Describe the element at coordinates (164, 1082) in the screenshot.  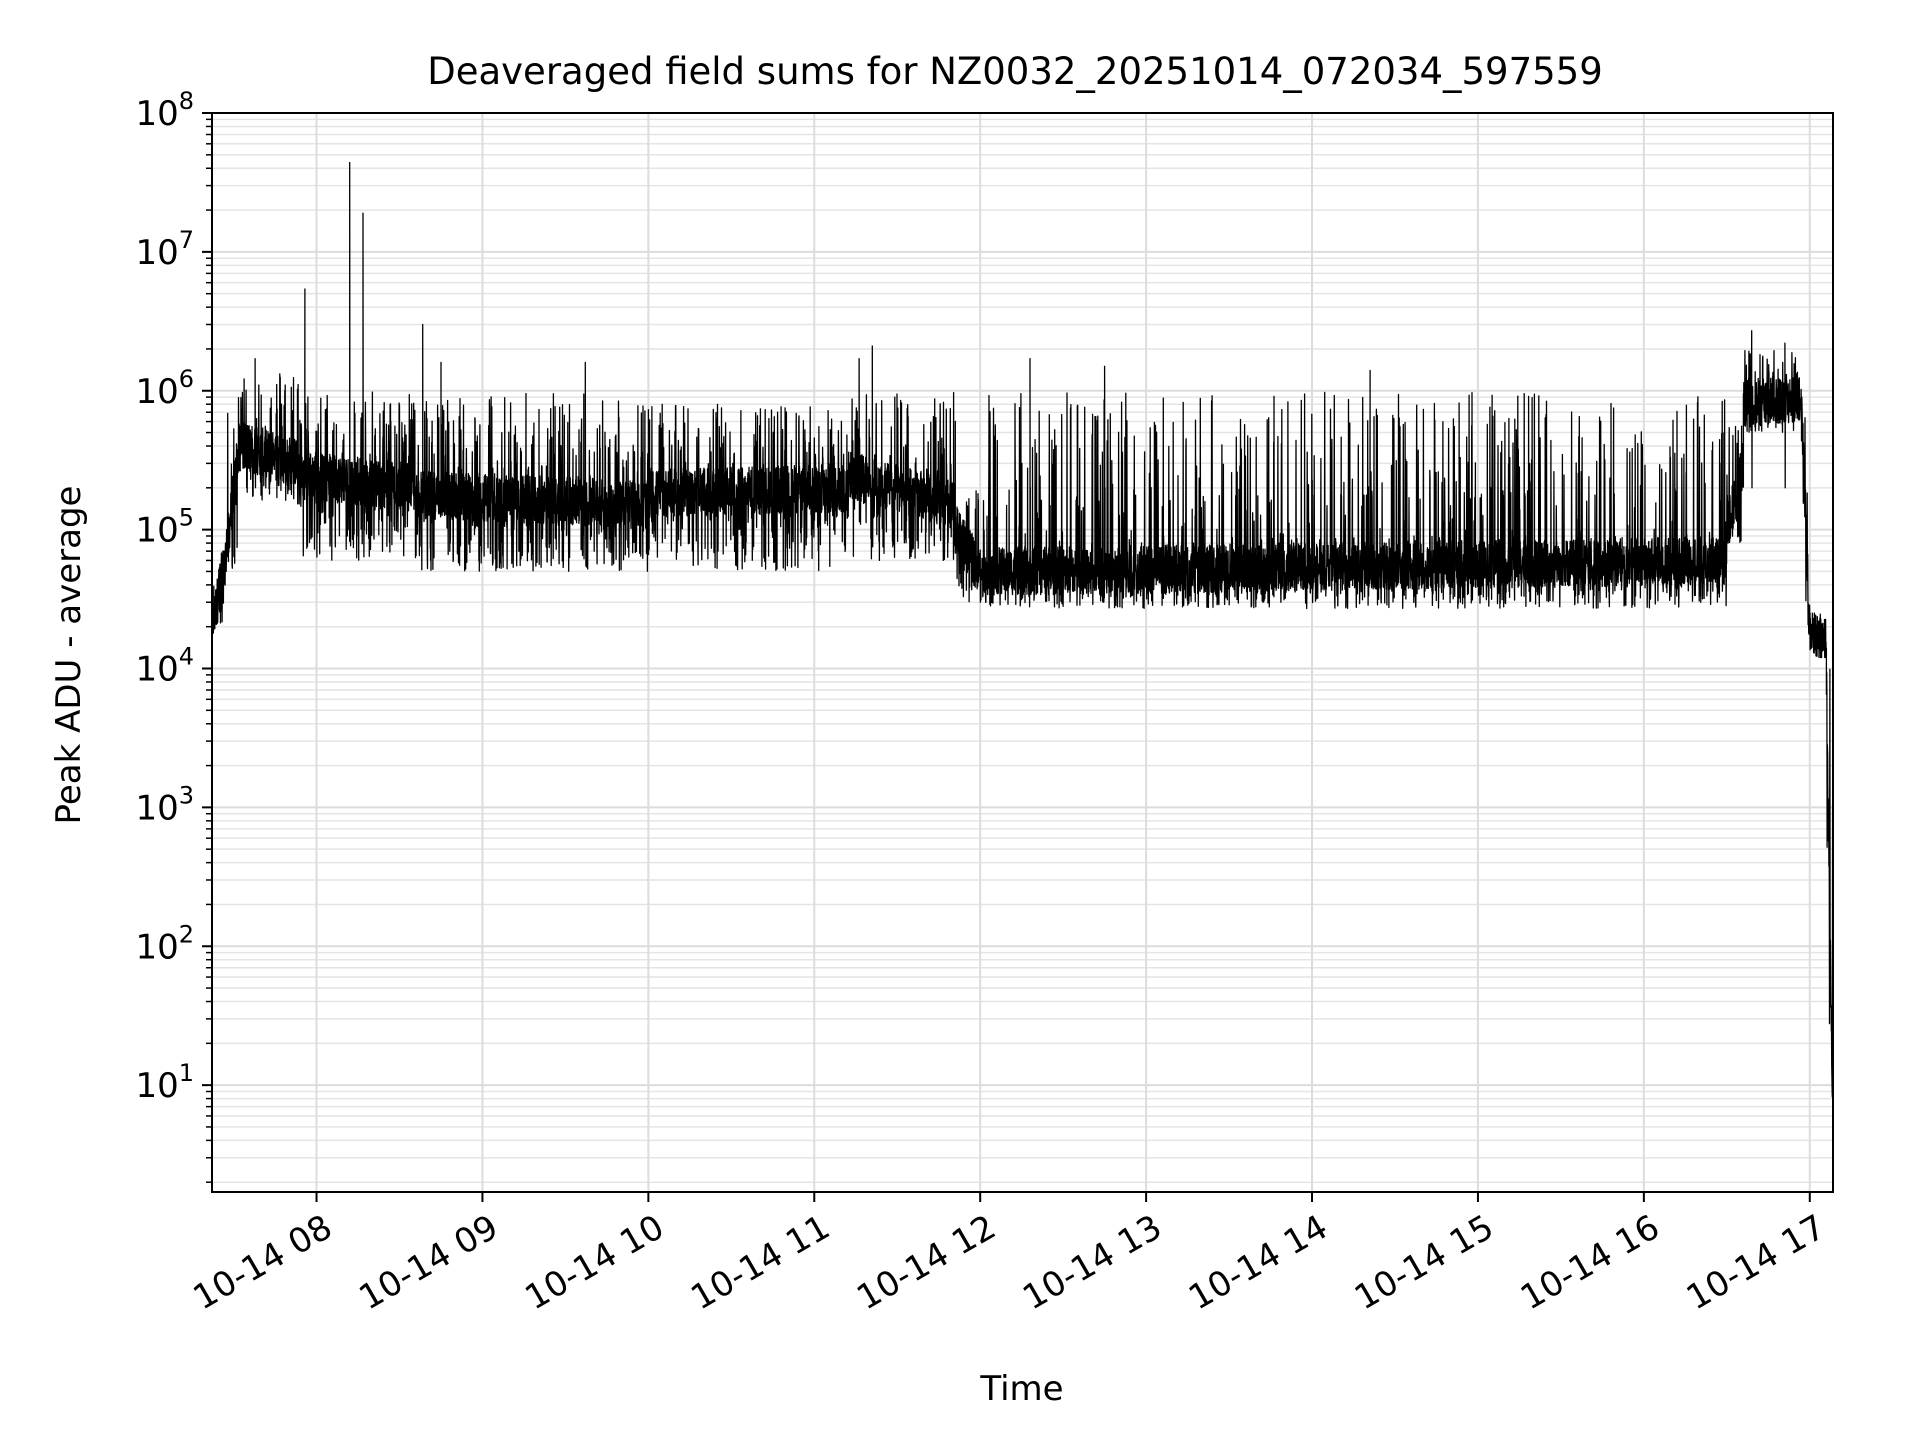
I see `y-tick-label: 10¹` at that location.